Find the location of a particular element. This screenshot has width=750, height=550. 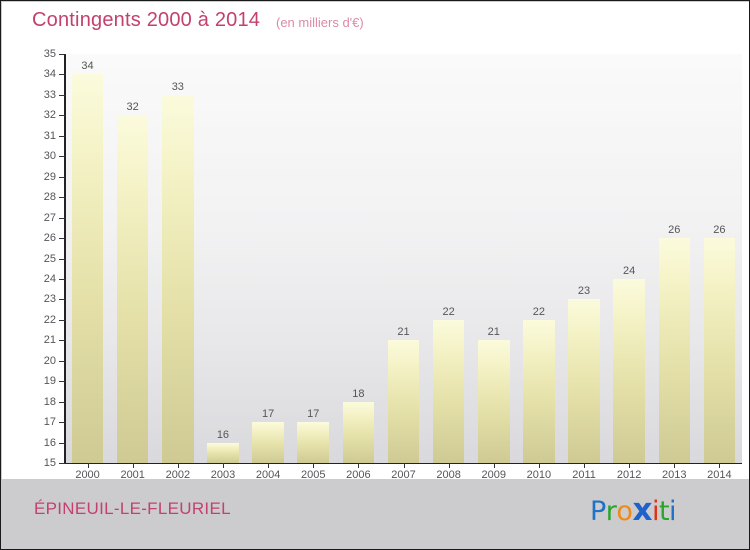

x-axis-tick-label: 2002 is located at coordinates (178, 475).